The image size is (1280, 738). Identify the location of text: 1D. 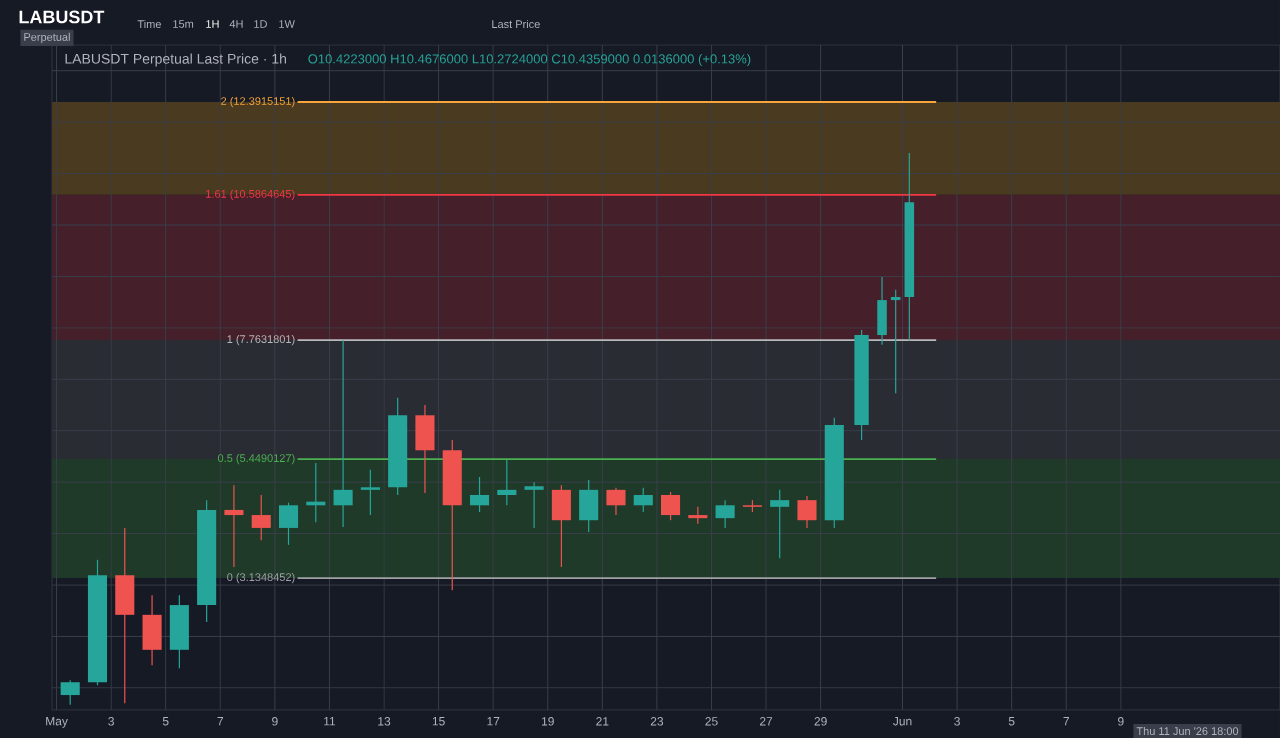
(260, 24).